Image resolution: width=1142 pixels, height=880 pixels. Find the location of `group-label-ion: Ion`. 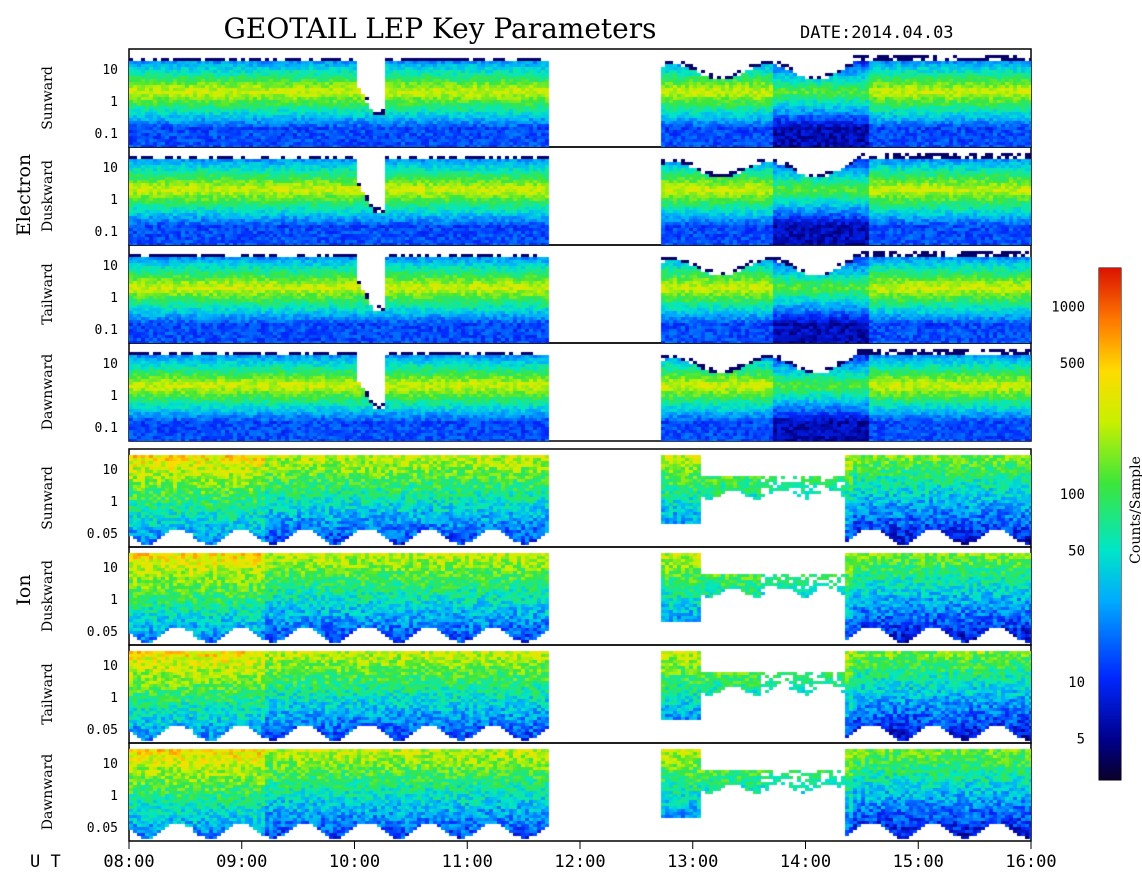

group-label-ion: Ion is located at coordinates (24, 589).